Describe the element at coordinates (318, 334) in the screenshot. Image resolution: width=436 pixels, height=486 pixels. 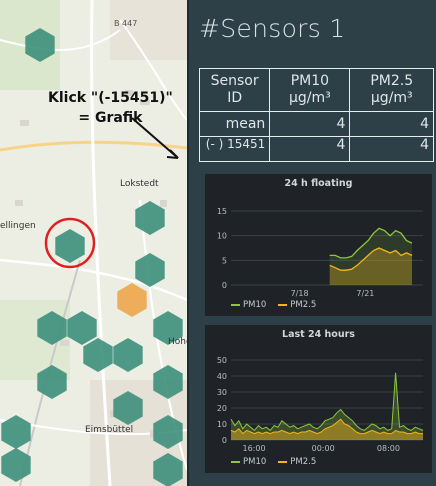
I see `chart-title: Last 24 hours` at that location.